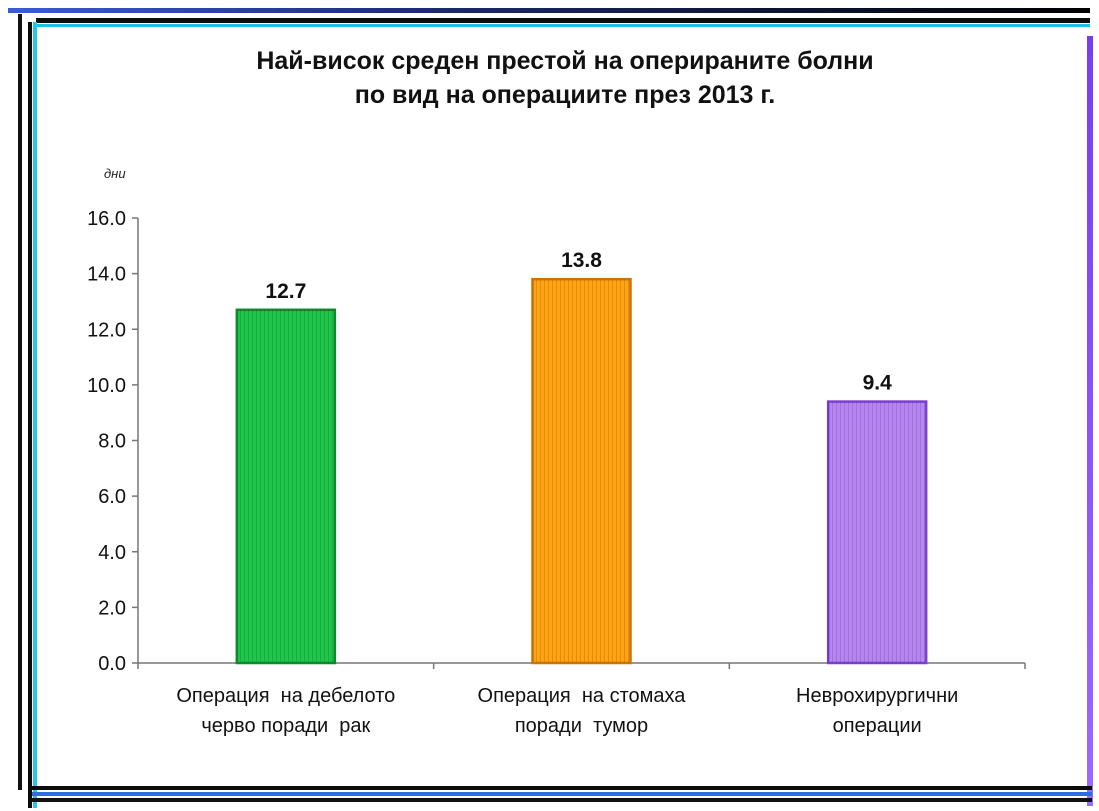  Describe the element at coordinates (115, 173) in the screenshot. I see `y-axis-unit-label: дни` at that location.